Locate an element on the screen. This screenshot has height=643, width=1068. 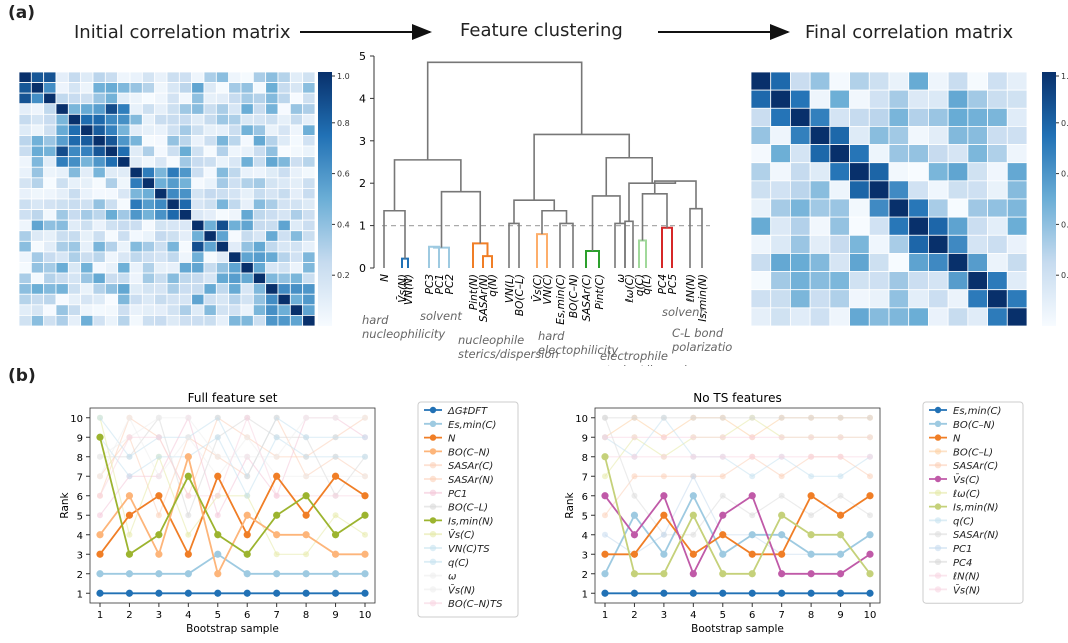
dendro-leaf-label: V̄s(C) is located at coordinates (537, 288).